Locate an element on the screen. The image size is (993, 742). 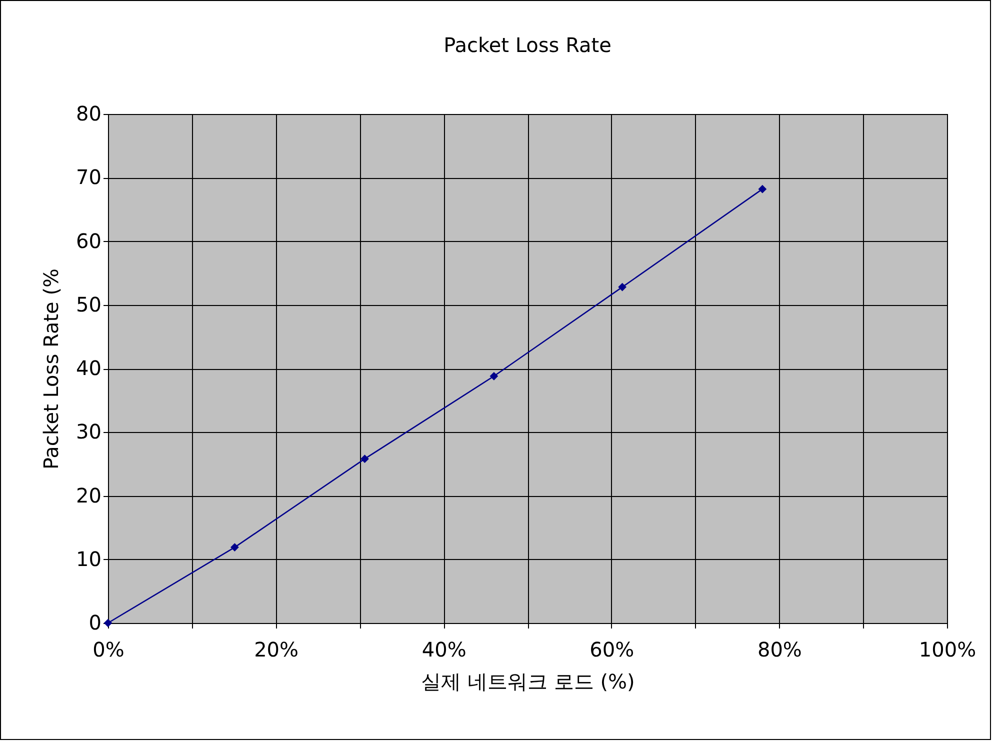
x-tick-label: 60% is located at coordinates (612, 650).